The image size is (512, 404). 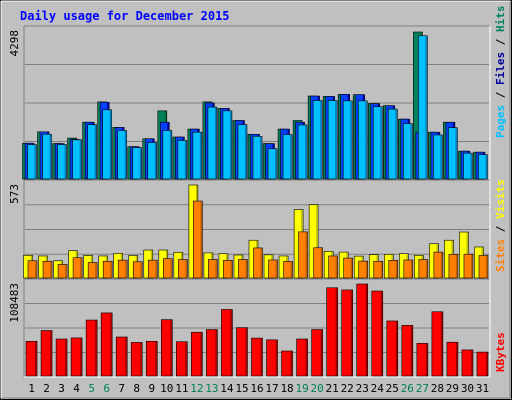 I want to click on legend-sites-visits: Sites / Visits, so click(x=500, y=225).